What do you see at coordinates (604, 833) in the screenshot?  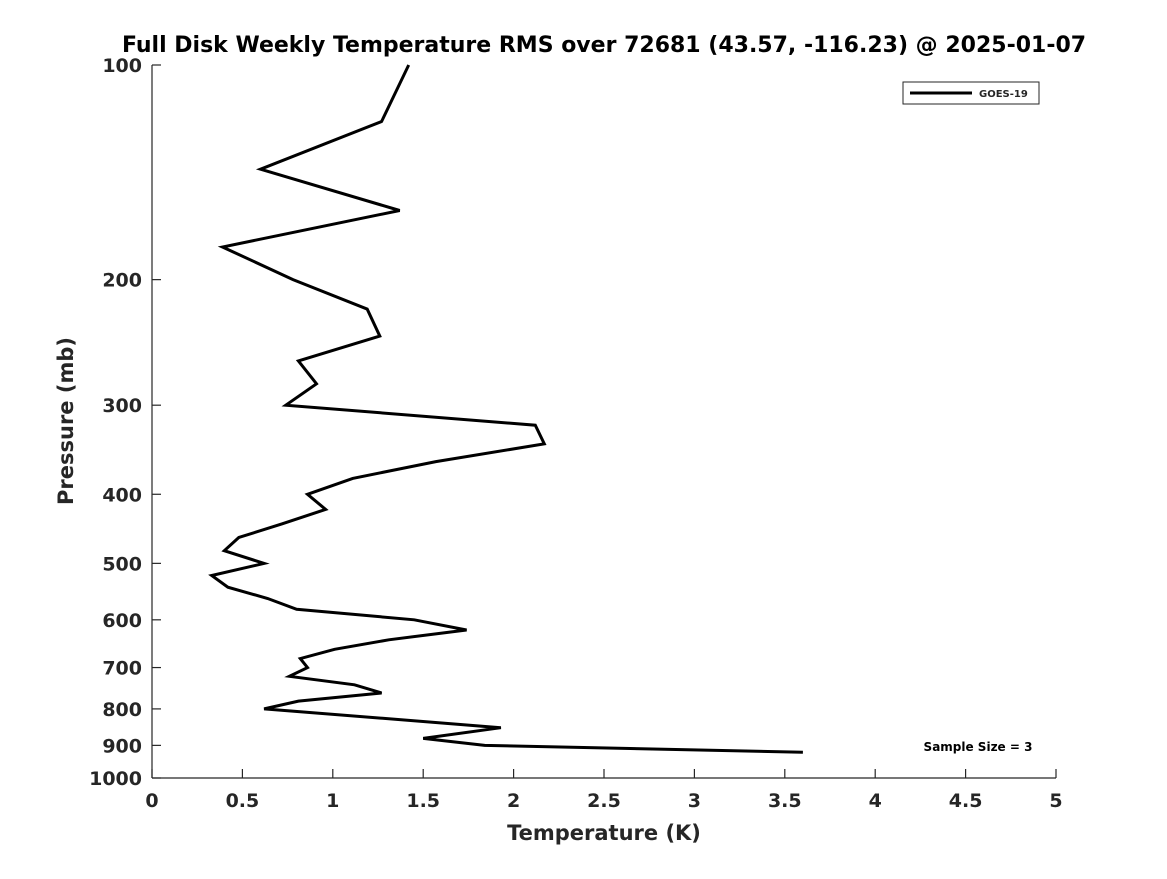 I see `x-axis-label: Temperature (K)` at bounding box center [604, 833].